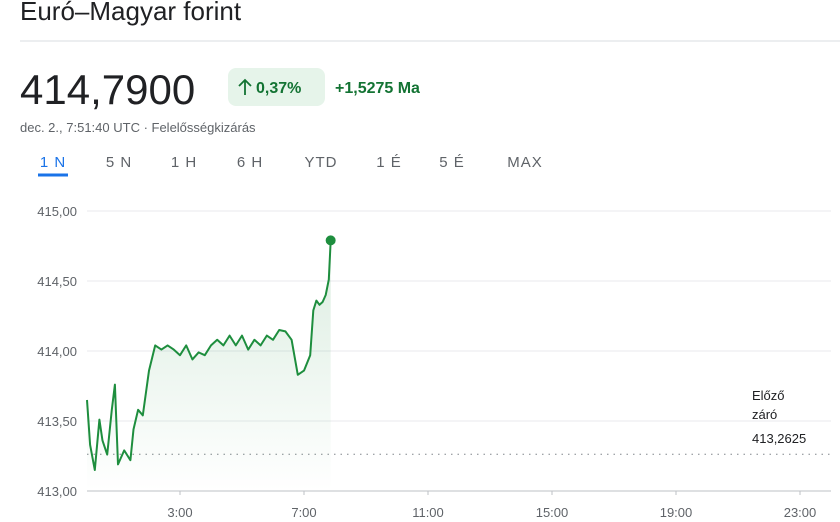  I want to click on change-percent: 0,37%, so click(278, 88).